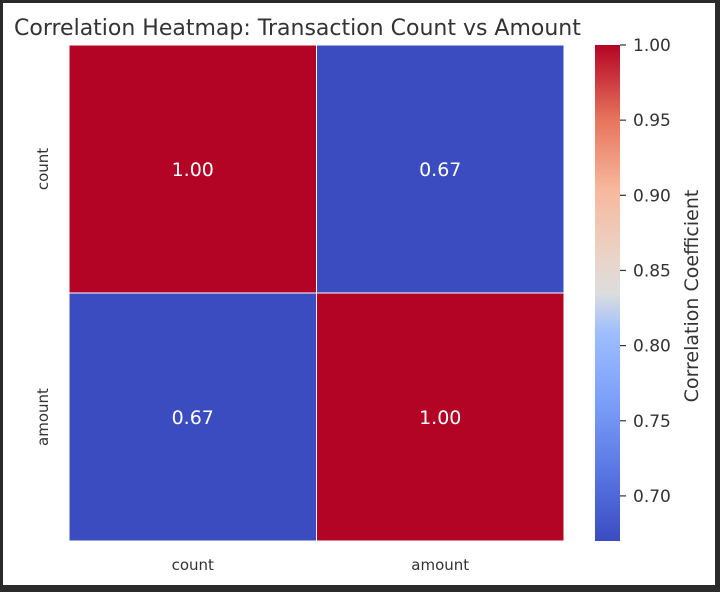  I want to click on y-tick-label: count, so click(43, 169).